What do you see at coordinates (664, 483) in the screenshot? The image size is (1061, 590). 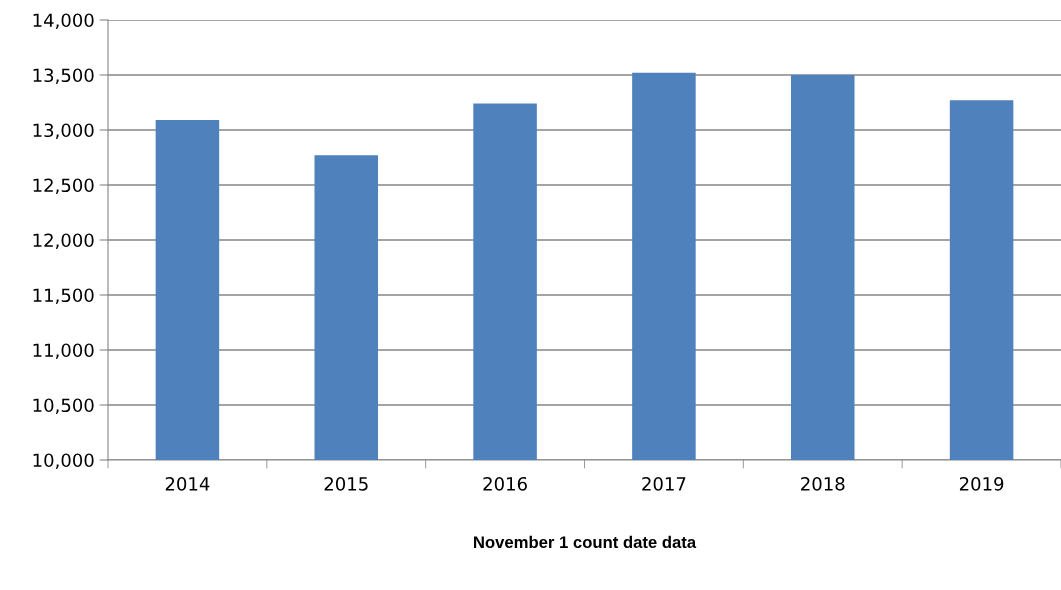 I see `x-tick-label: 2017` at bounding box center [664, 483].